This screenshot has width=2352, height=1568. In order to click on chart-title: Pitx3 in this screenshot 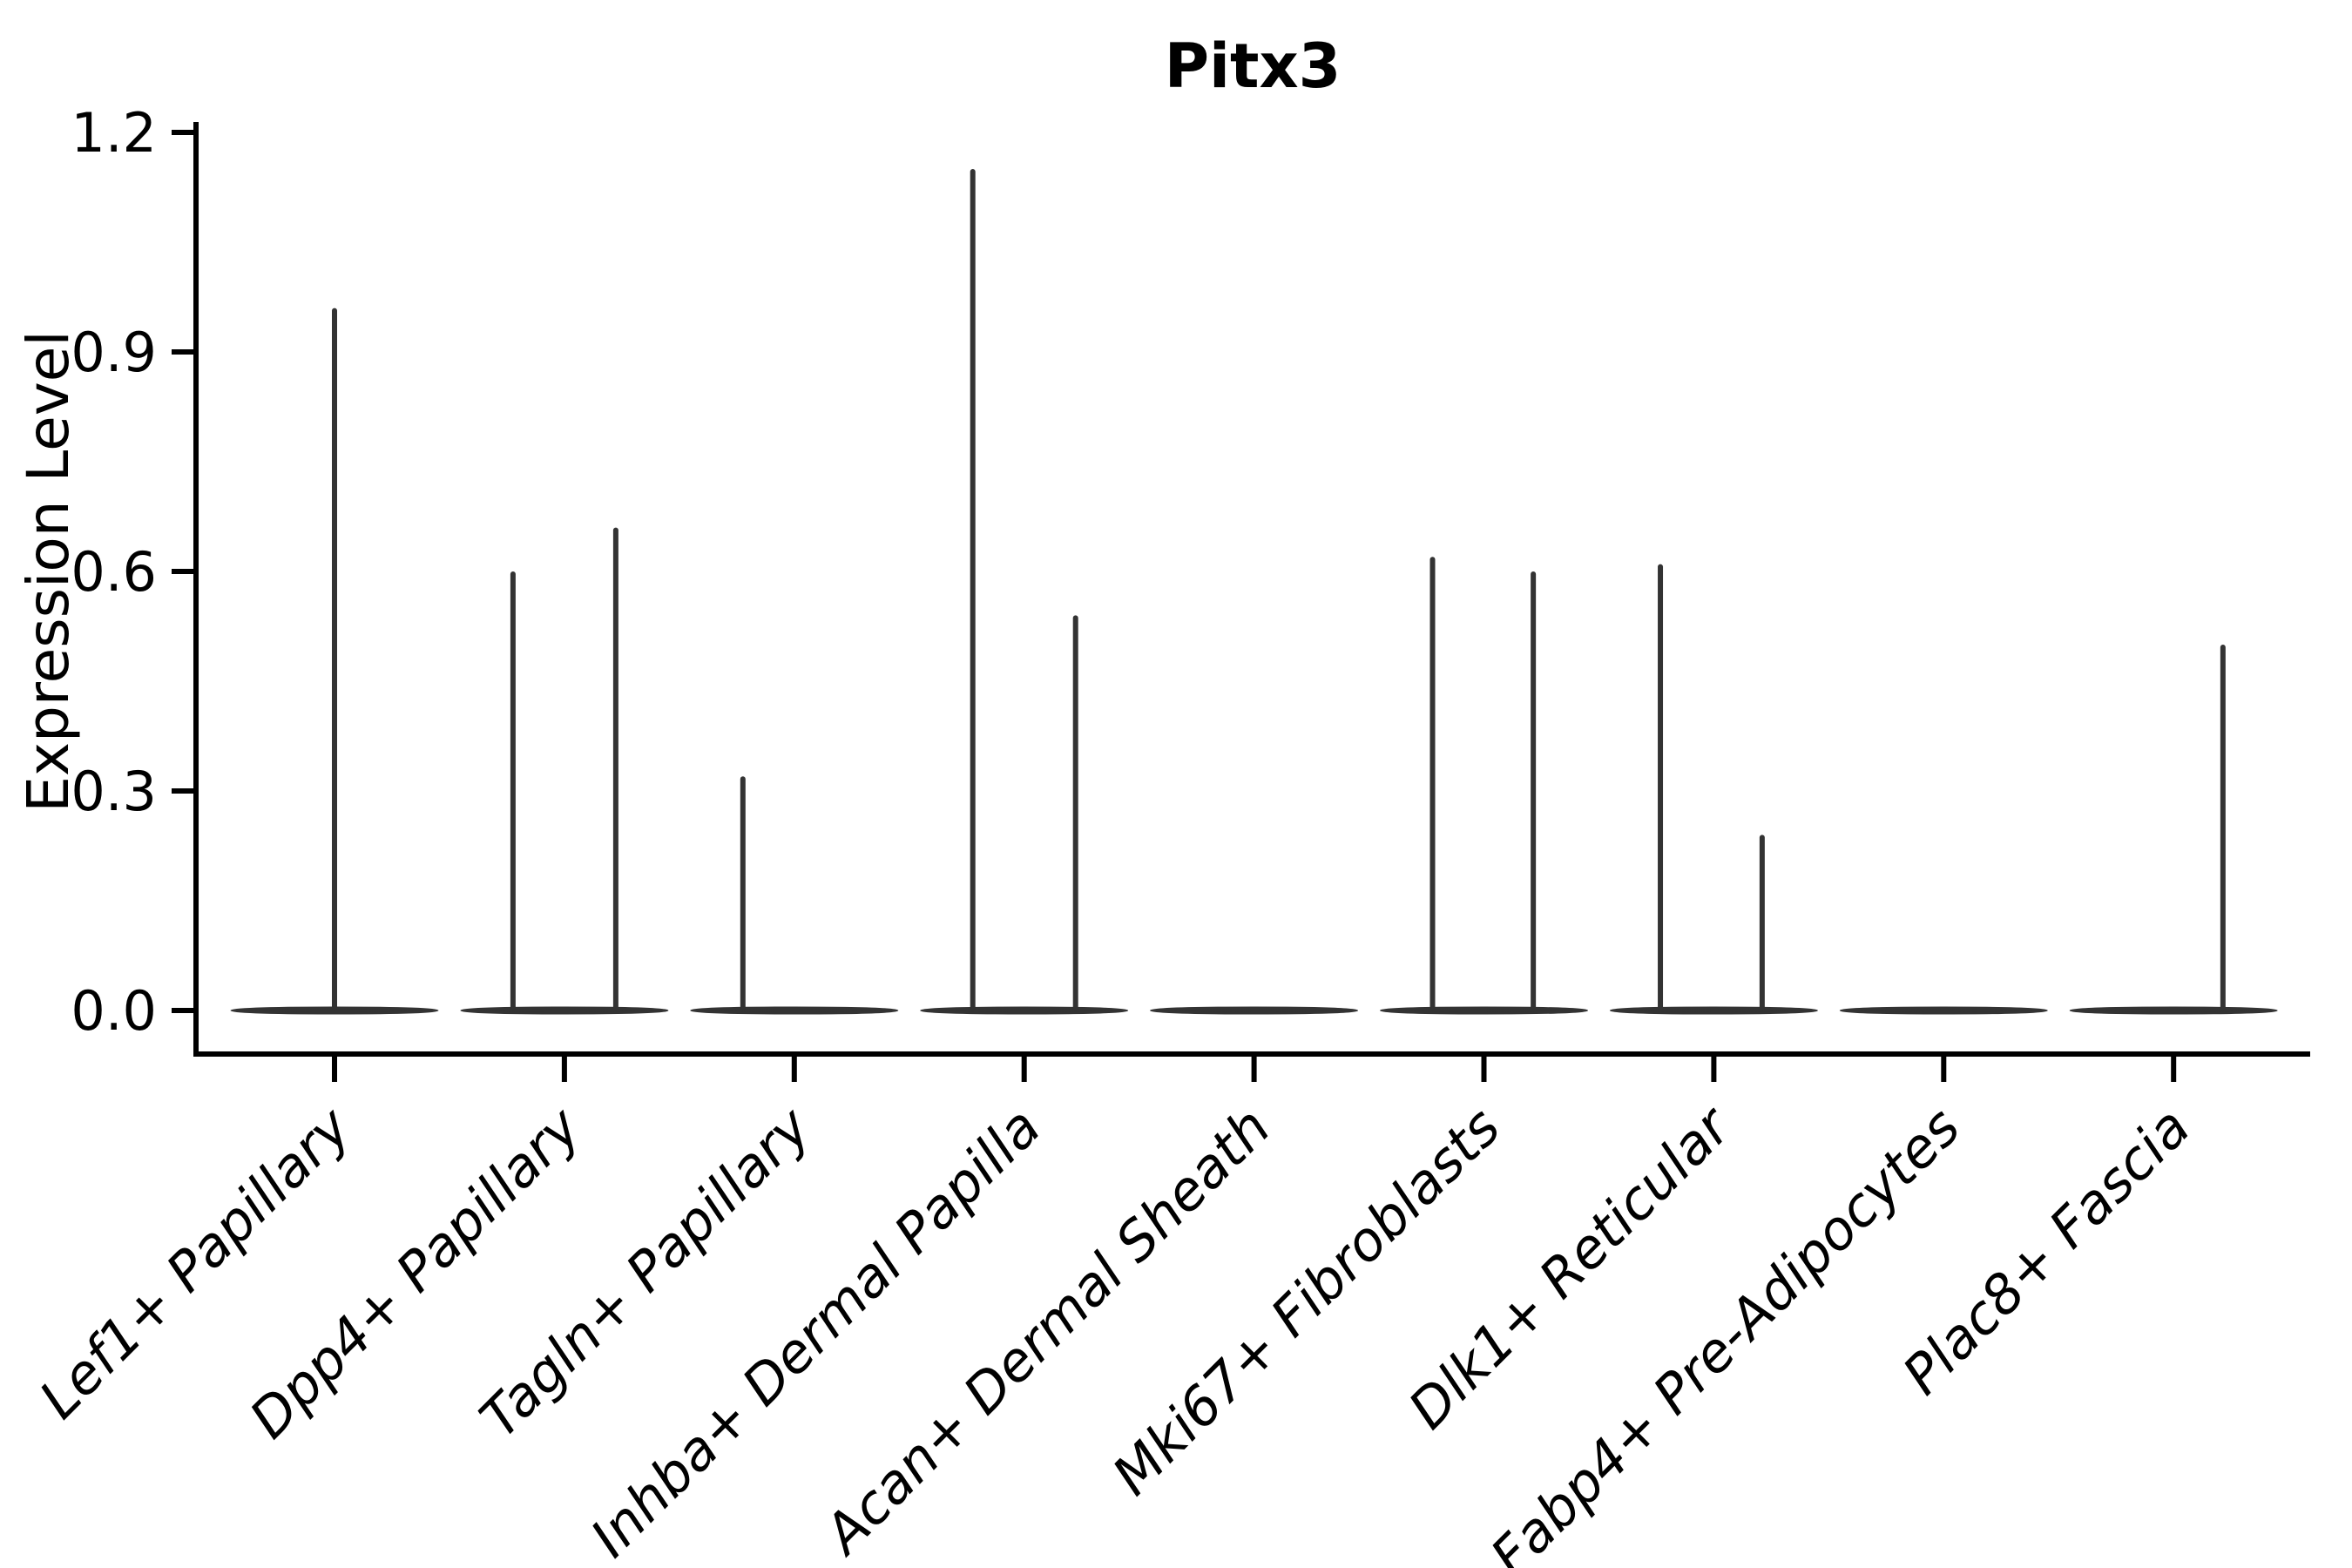, I will do `click(1253, 66)`.